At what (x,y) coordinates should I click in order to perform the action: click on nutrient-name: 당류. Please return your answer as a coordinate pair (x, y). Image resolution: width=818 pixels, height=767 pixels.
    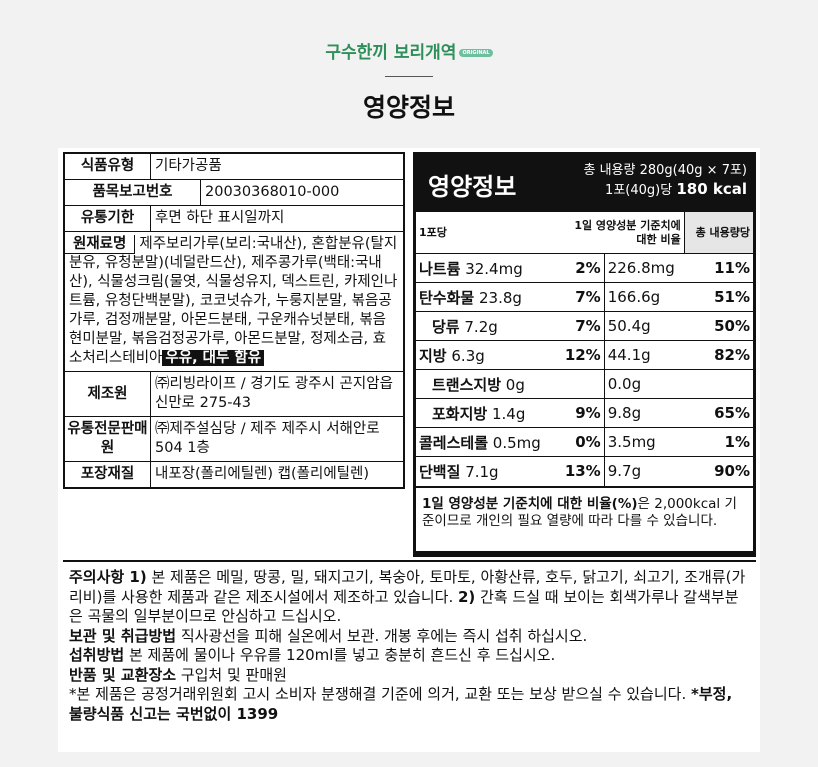
    Looking at the image, I should click on (446, 326).